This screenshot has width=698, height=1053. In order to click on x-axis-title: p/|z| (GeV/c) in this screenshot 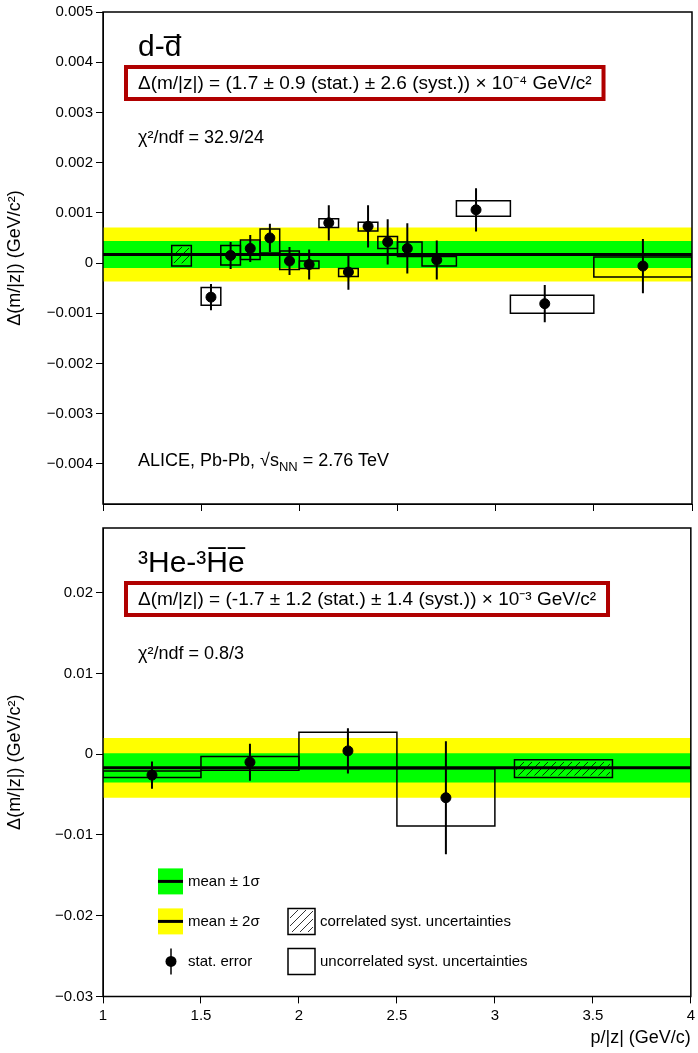, I will do `click(640, 1037)`.